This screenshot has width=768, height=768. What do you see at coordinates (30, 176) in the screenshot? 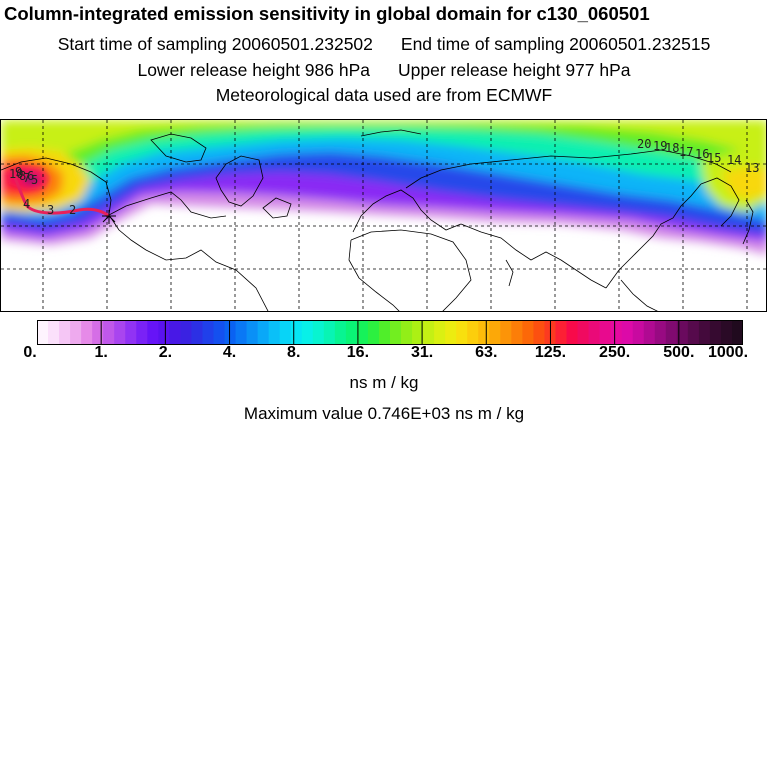
I see `trajectory-label: 6` at bounding box center [30, 176].